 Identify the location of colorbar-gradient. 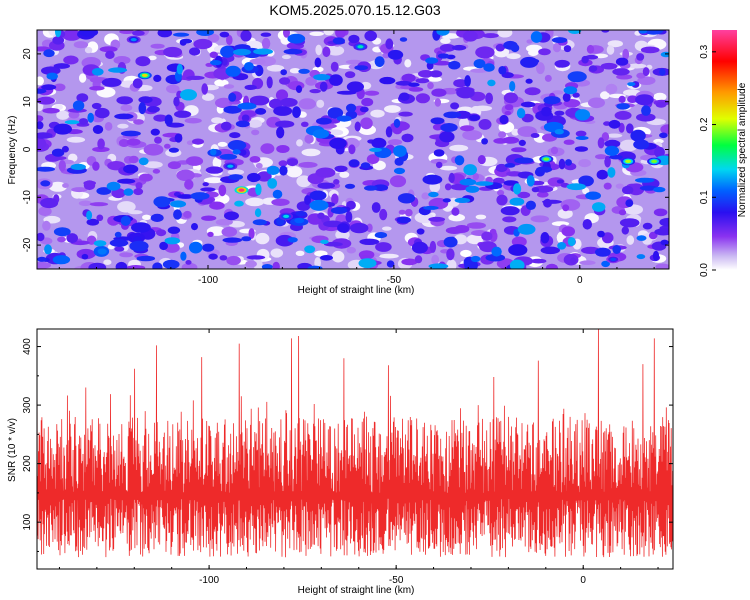
(724, 150).